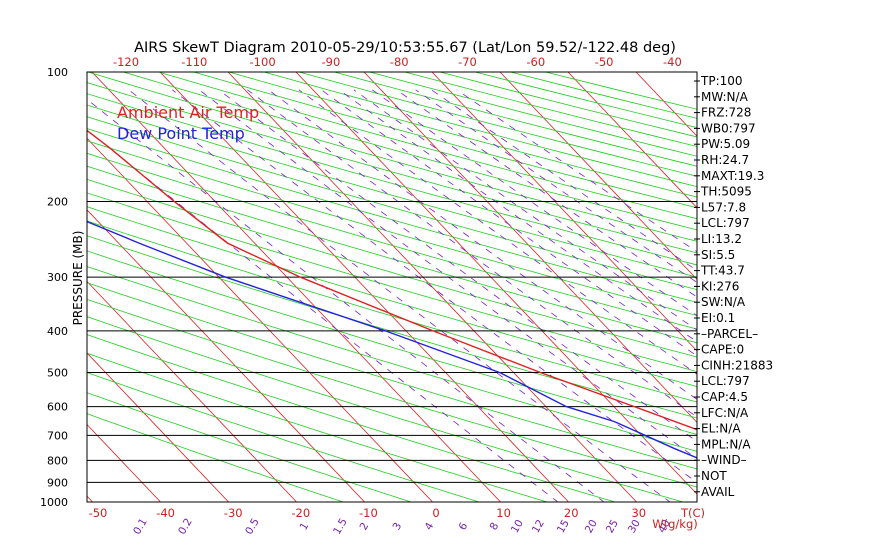 This screenshot has width=870, height=560. I want to click on mixing-ratio-unit: W(g/kg), so click(674, 524).